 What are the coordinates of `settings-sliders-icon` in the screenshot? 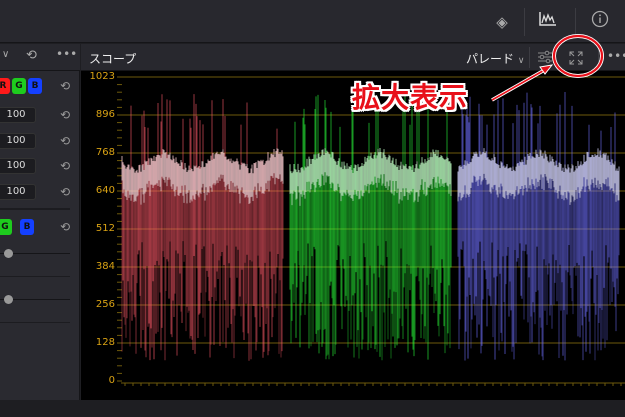 It's located at (545, 59).